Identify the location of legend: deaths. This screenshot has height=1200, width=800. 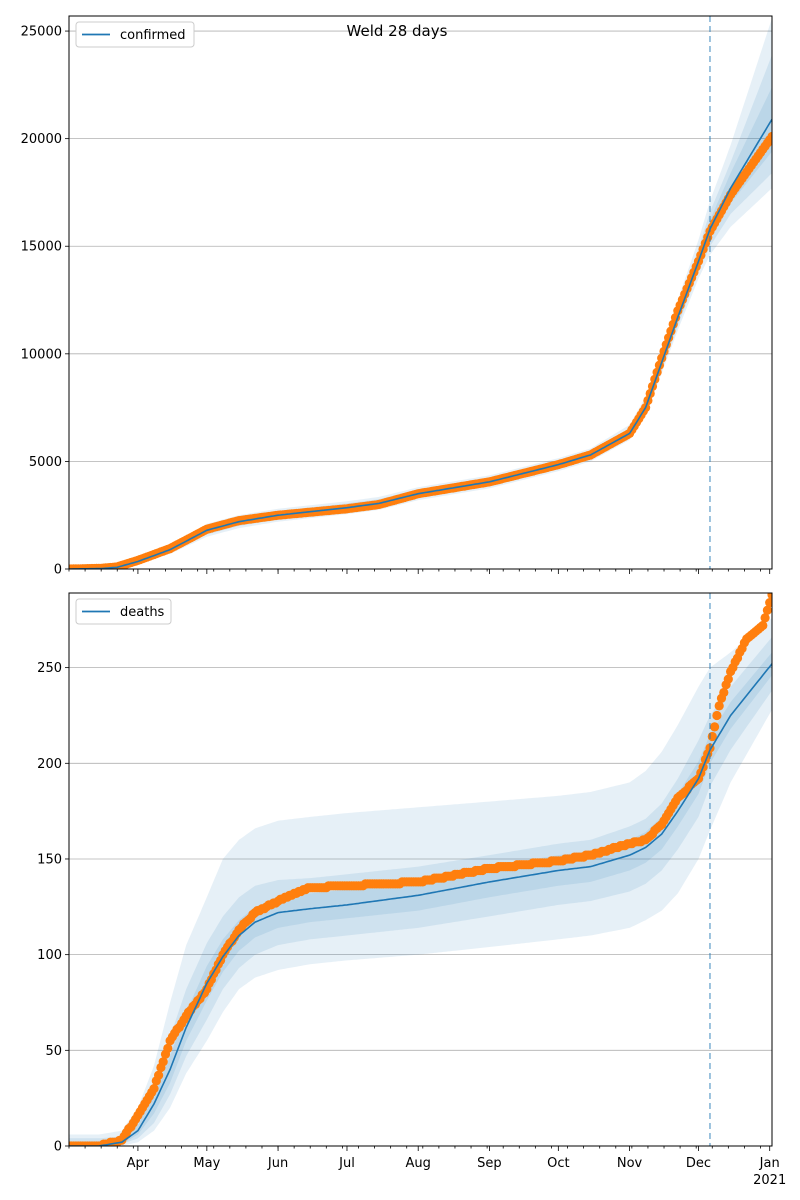
(123, 611).